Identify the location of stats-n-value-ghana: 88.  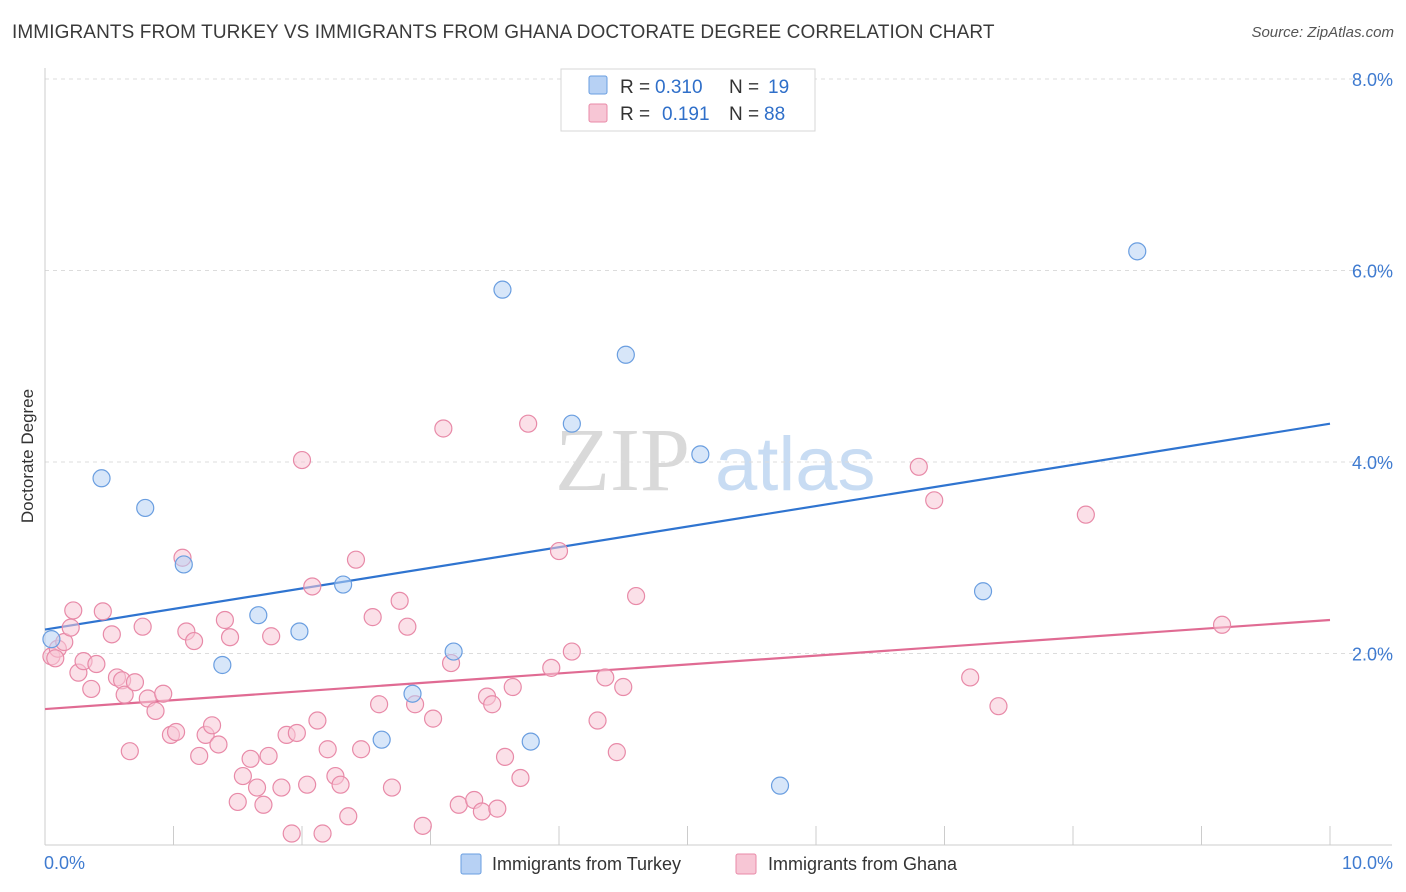
(774, 114).